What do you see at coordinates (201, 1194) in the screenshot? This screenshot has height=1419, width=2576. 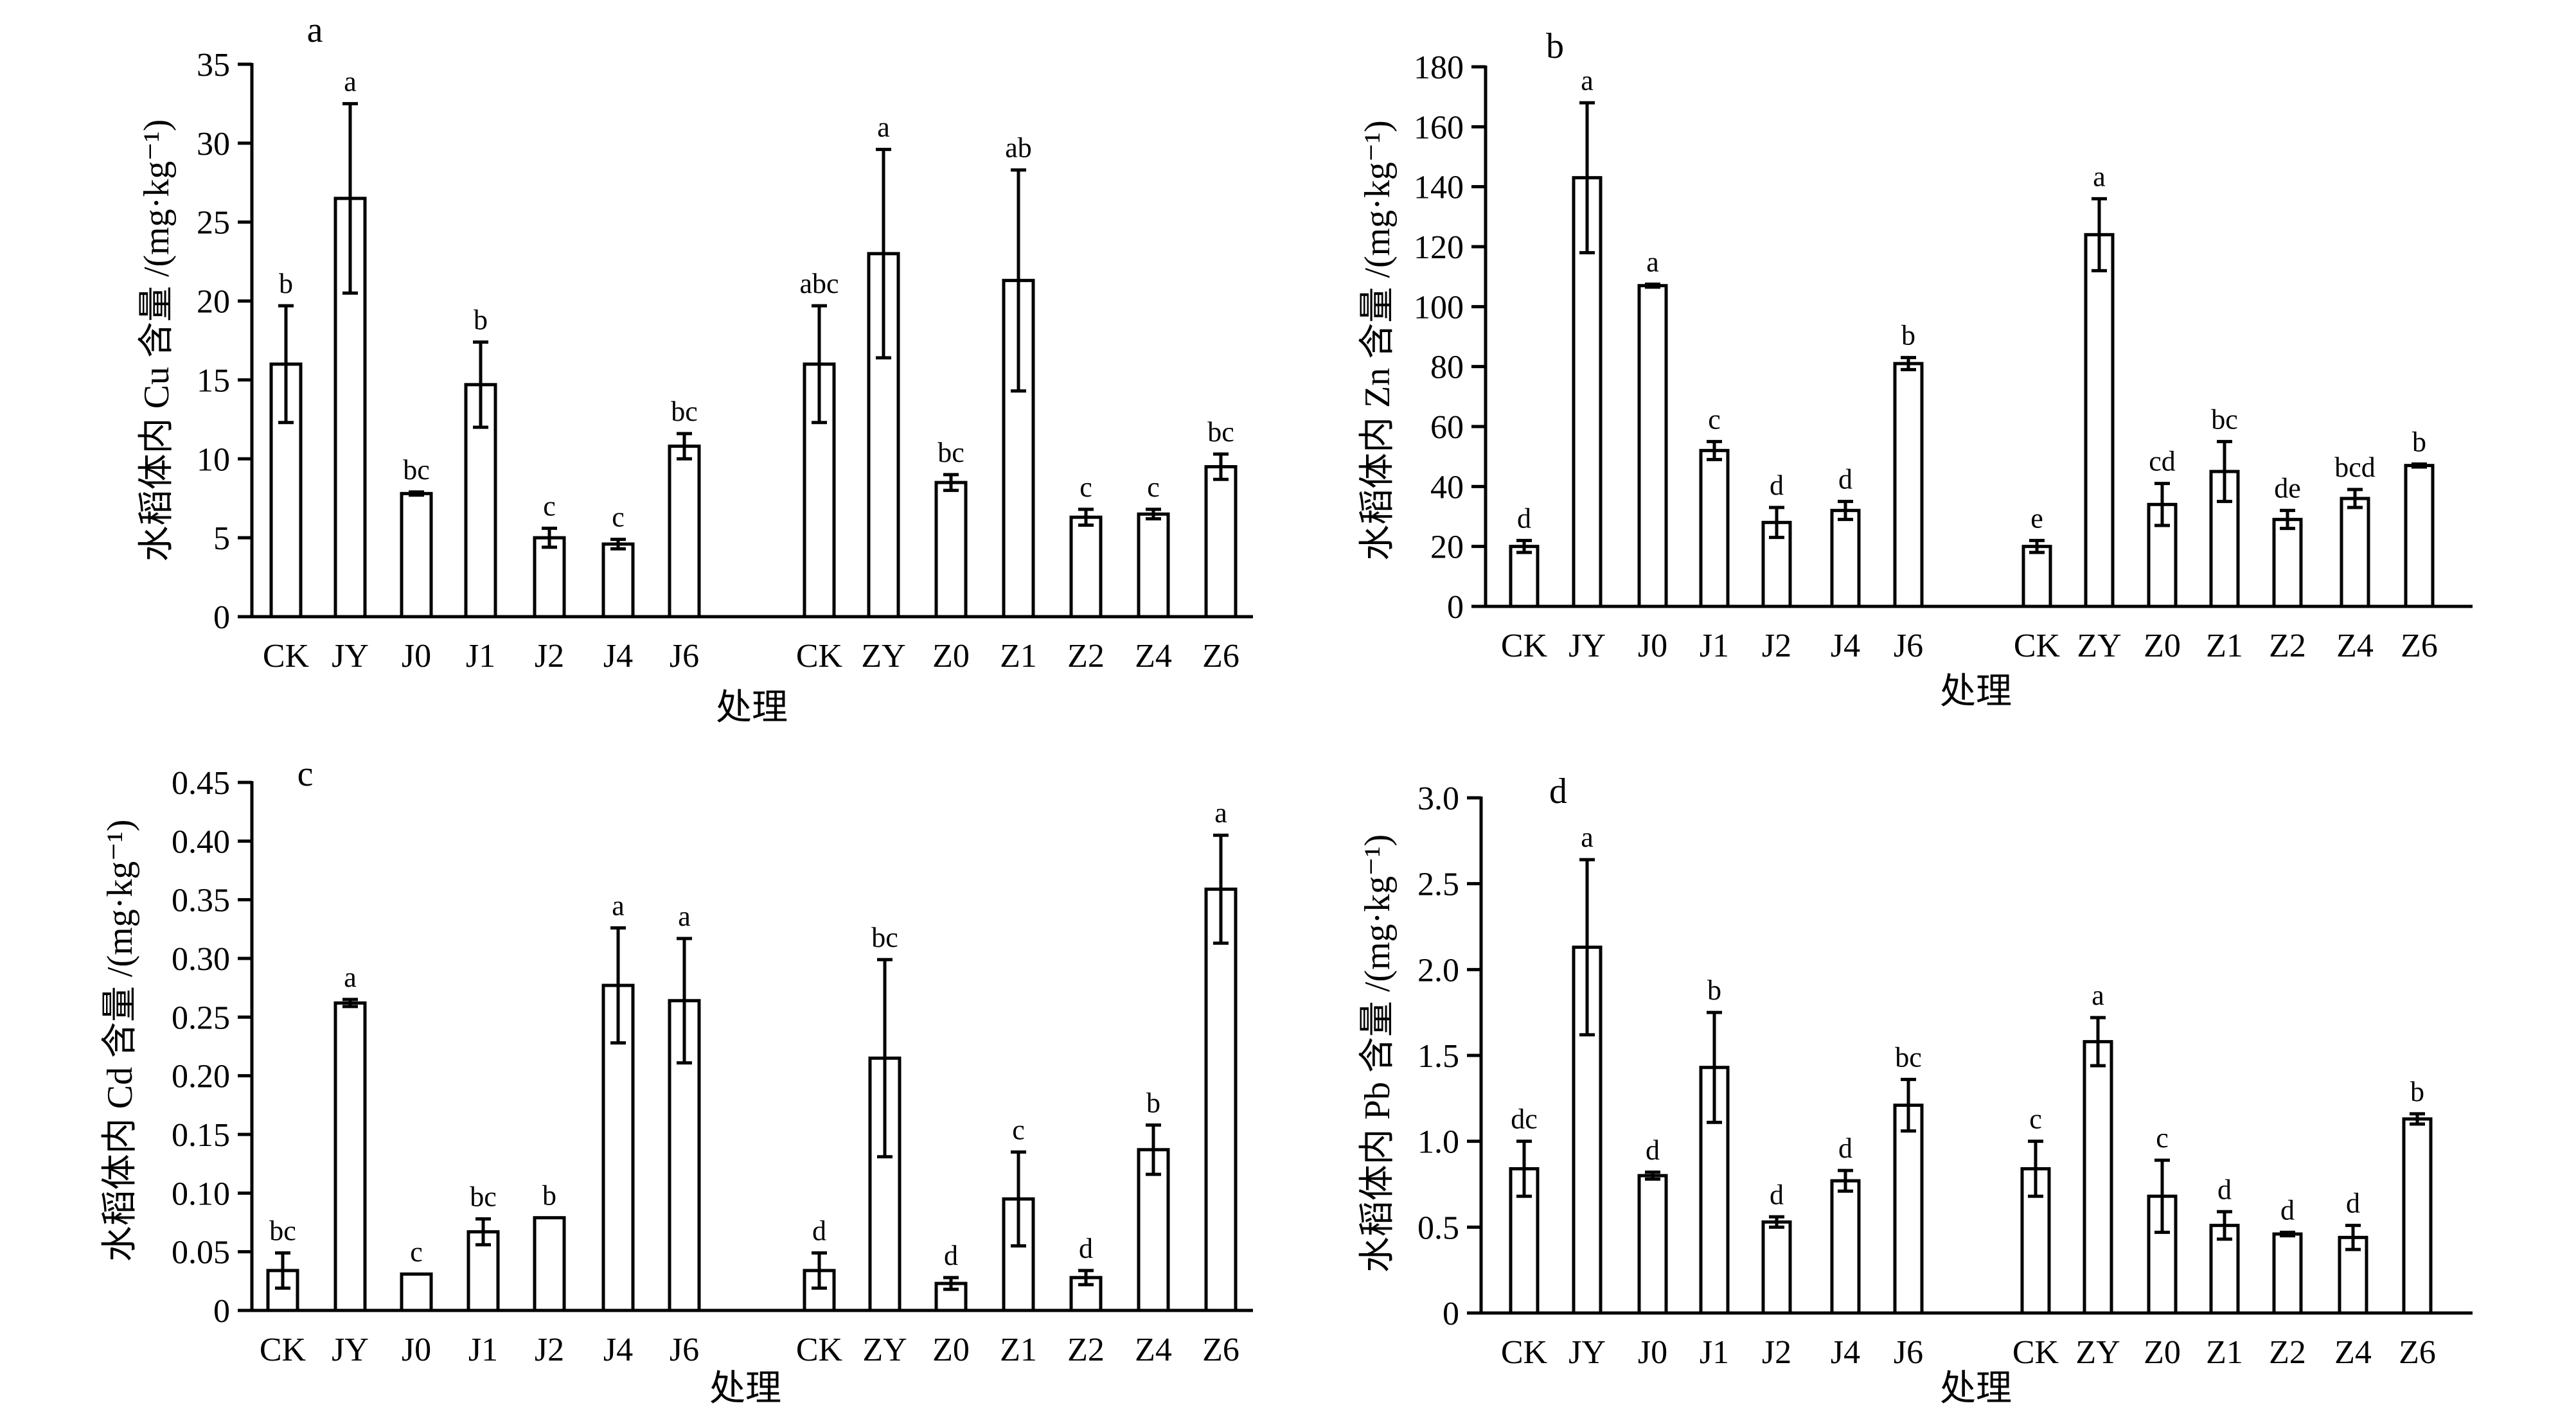 I see `y-tick-label: 0.10` at bounding box center [201, 1194].